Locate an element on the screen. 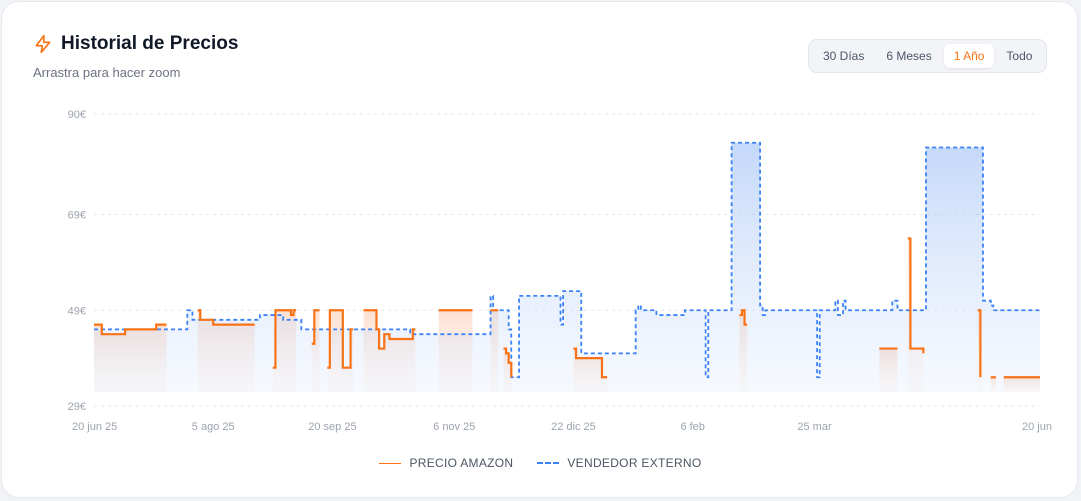 The width and height of the screenshot is (1081, 501). zoom-hint: Arrastra para hacer zoom is located at coordinates (107, 72).